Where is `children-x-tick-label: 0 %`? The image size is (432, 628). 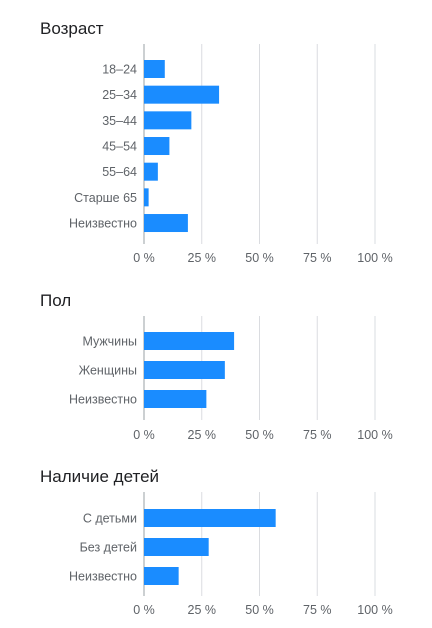 children-x-tick-label: 0 % is located at coordinates (144, 610).